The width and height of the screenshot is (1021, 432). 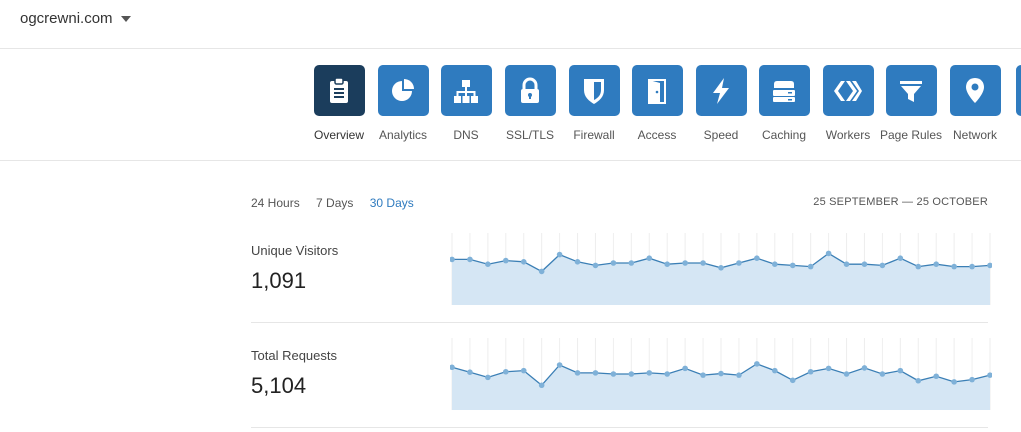 I want to click on metric-total-requests: Total Requests 5,104, so click(x=294, y=373).